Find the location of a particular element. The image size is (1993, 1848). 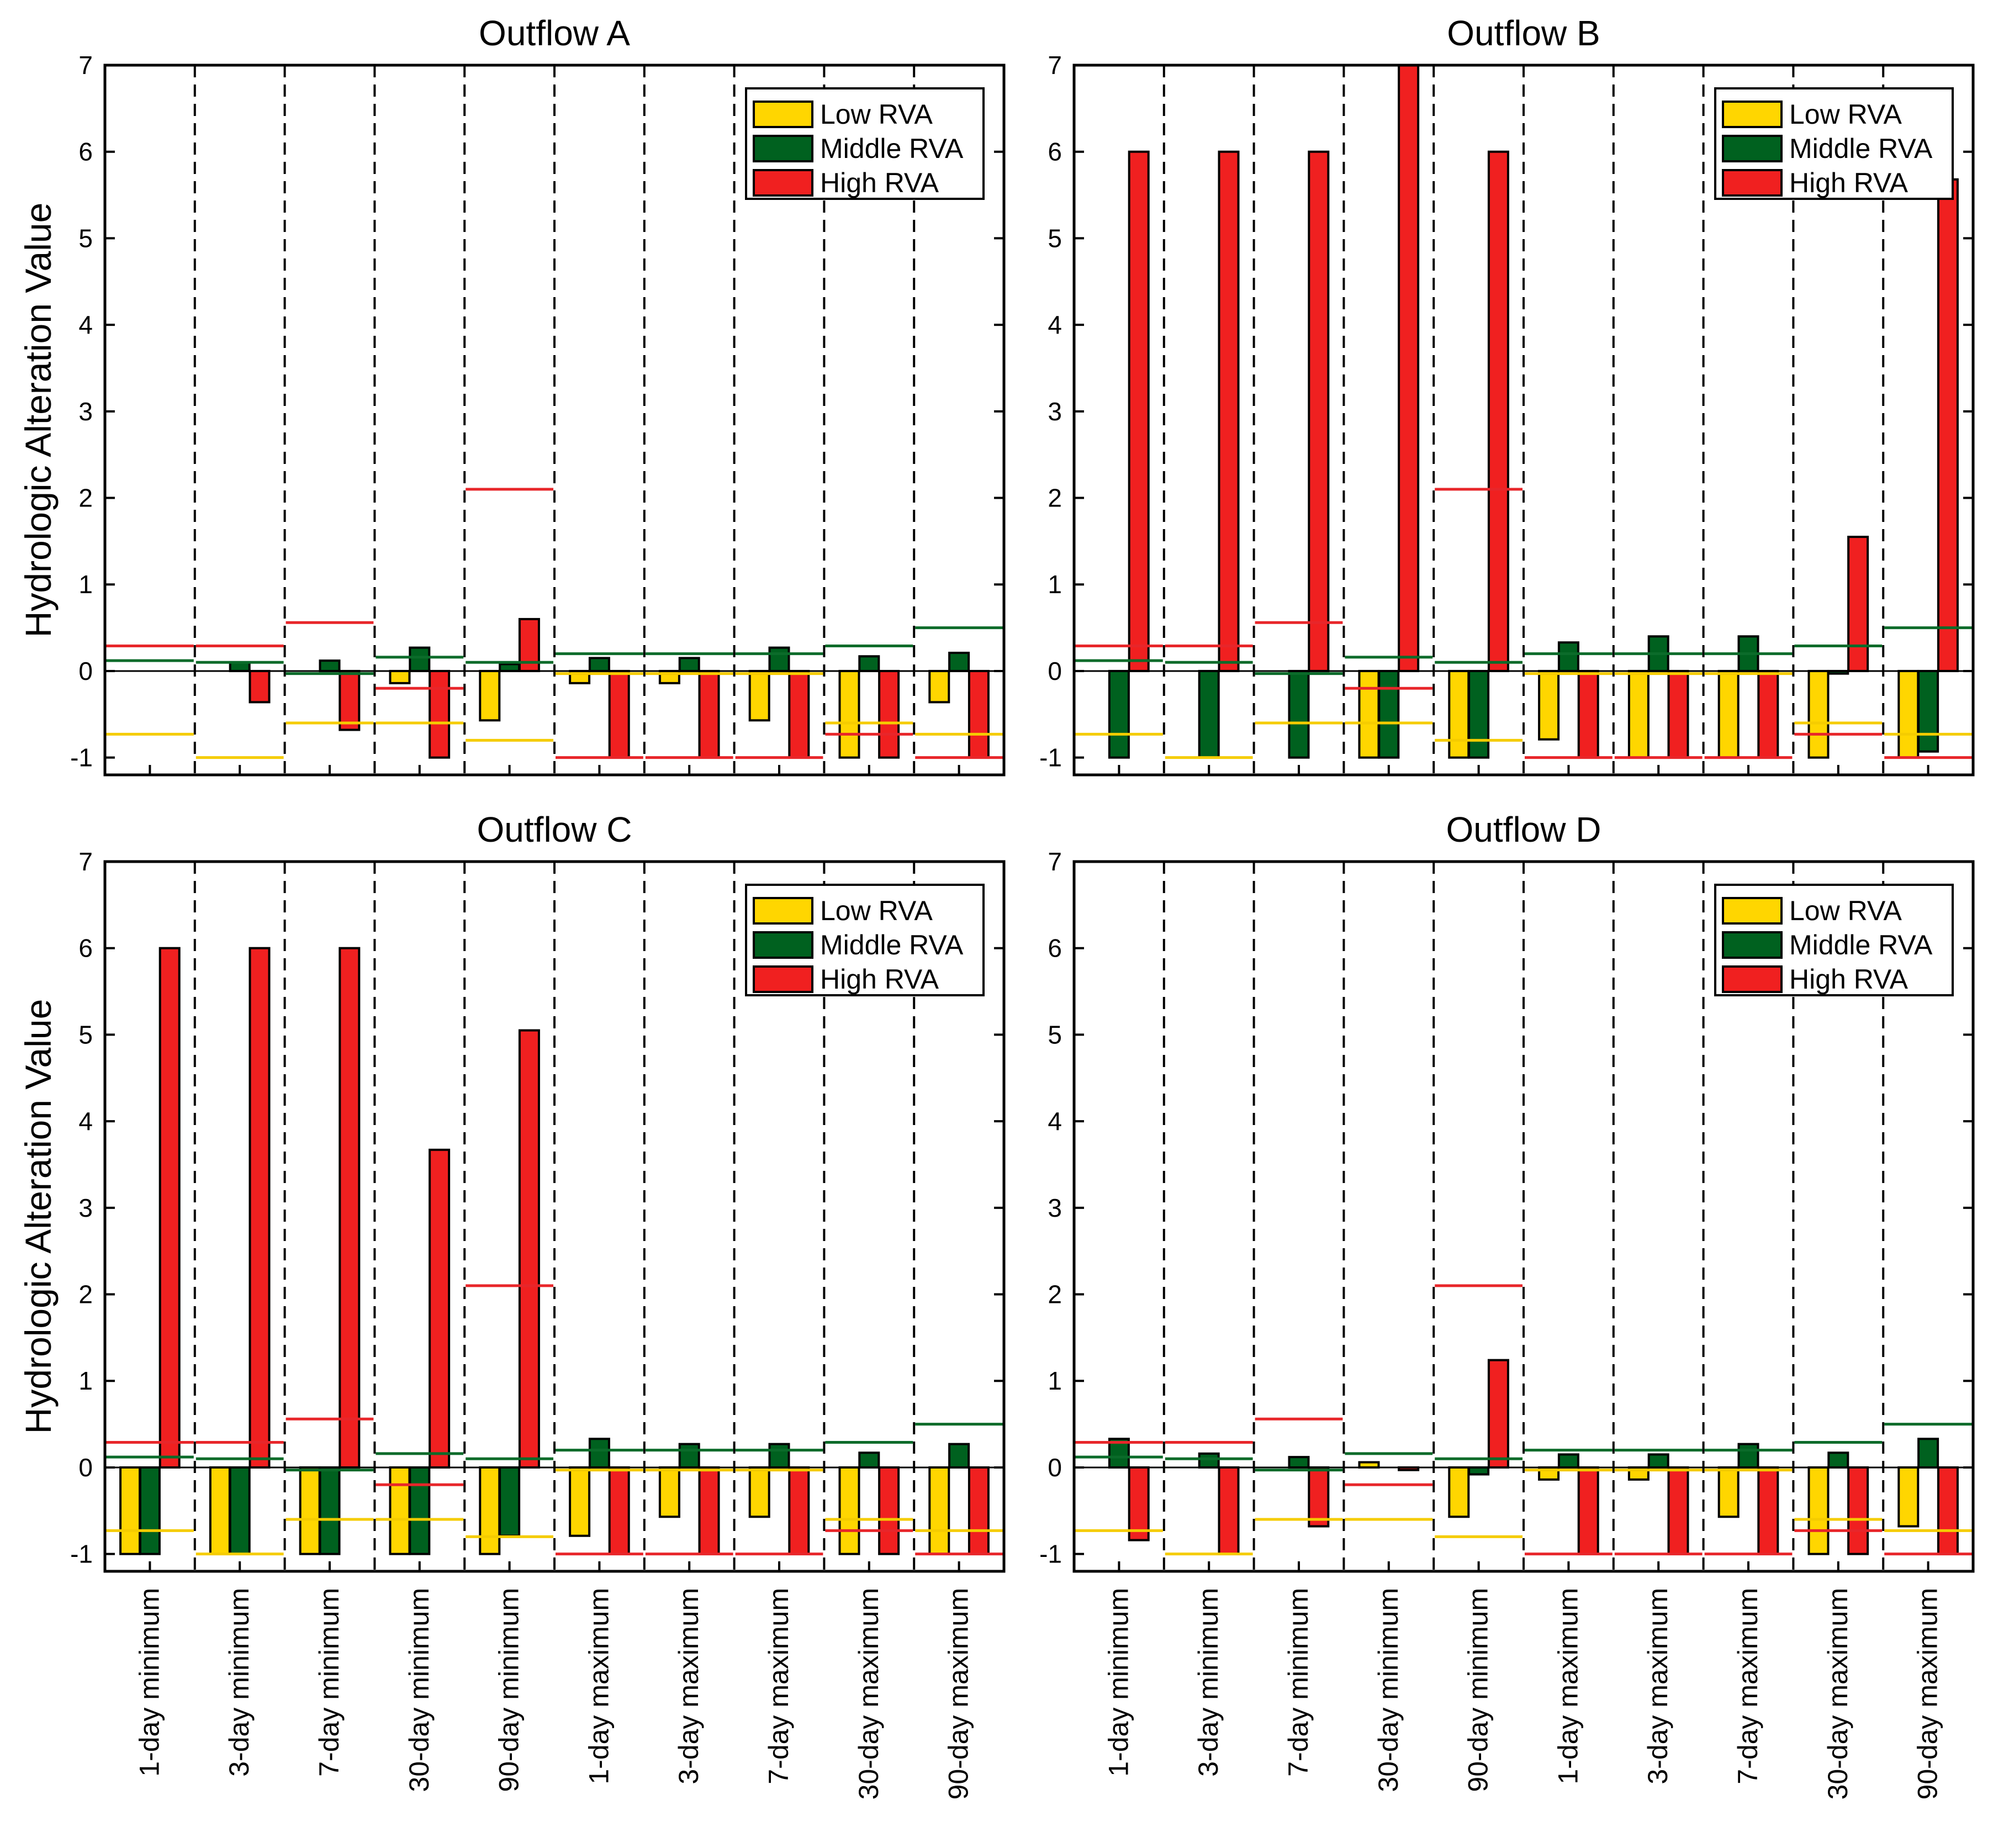

x-category-label: 1-day minimum is located at coordinates (1119, 1682).